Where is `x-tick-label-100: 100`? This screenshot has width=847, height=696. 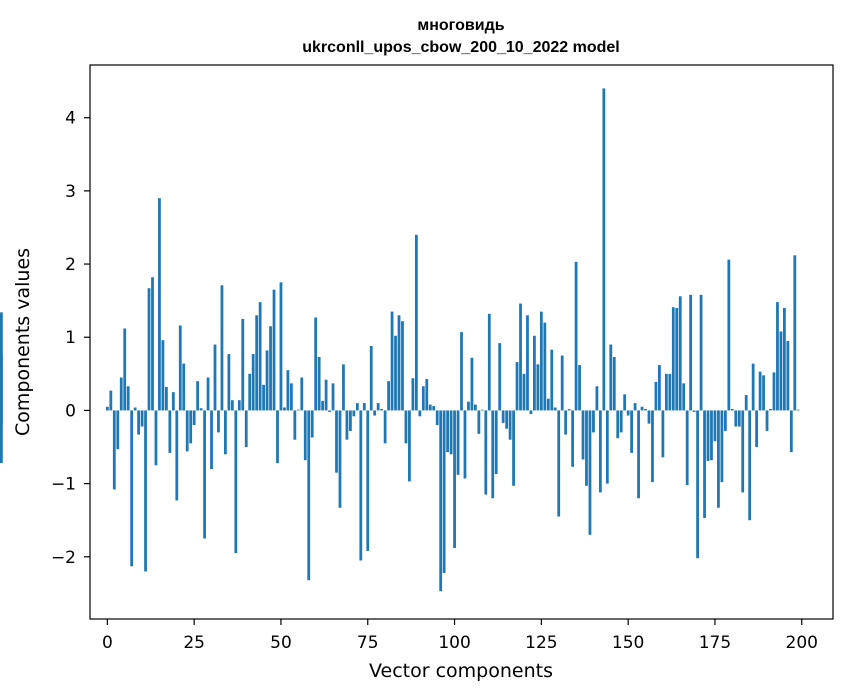 x-tick-label-100: 100 is located at coordinates (454, 643).